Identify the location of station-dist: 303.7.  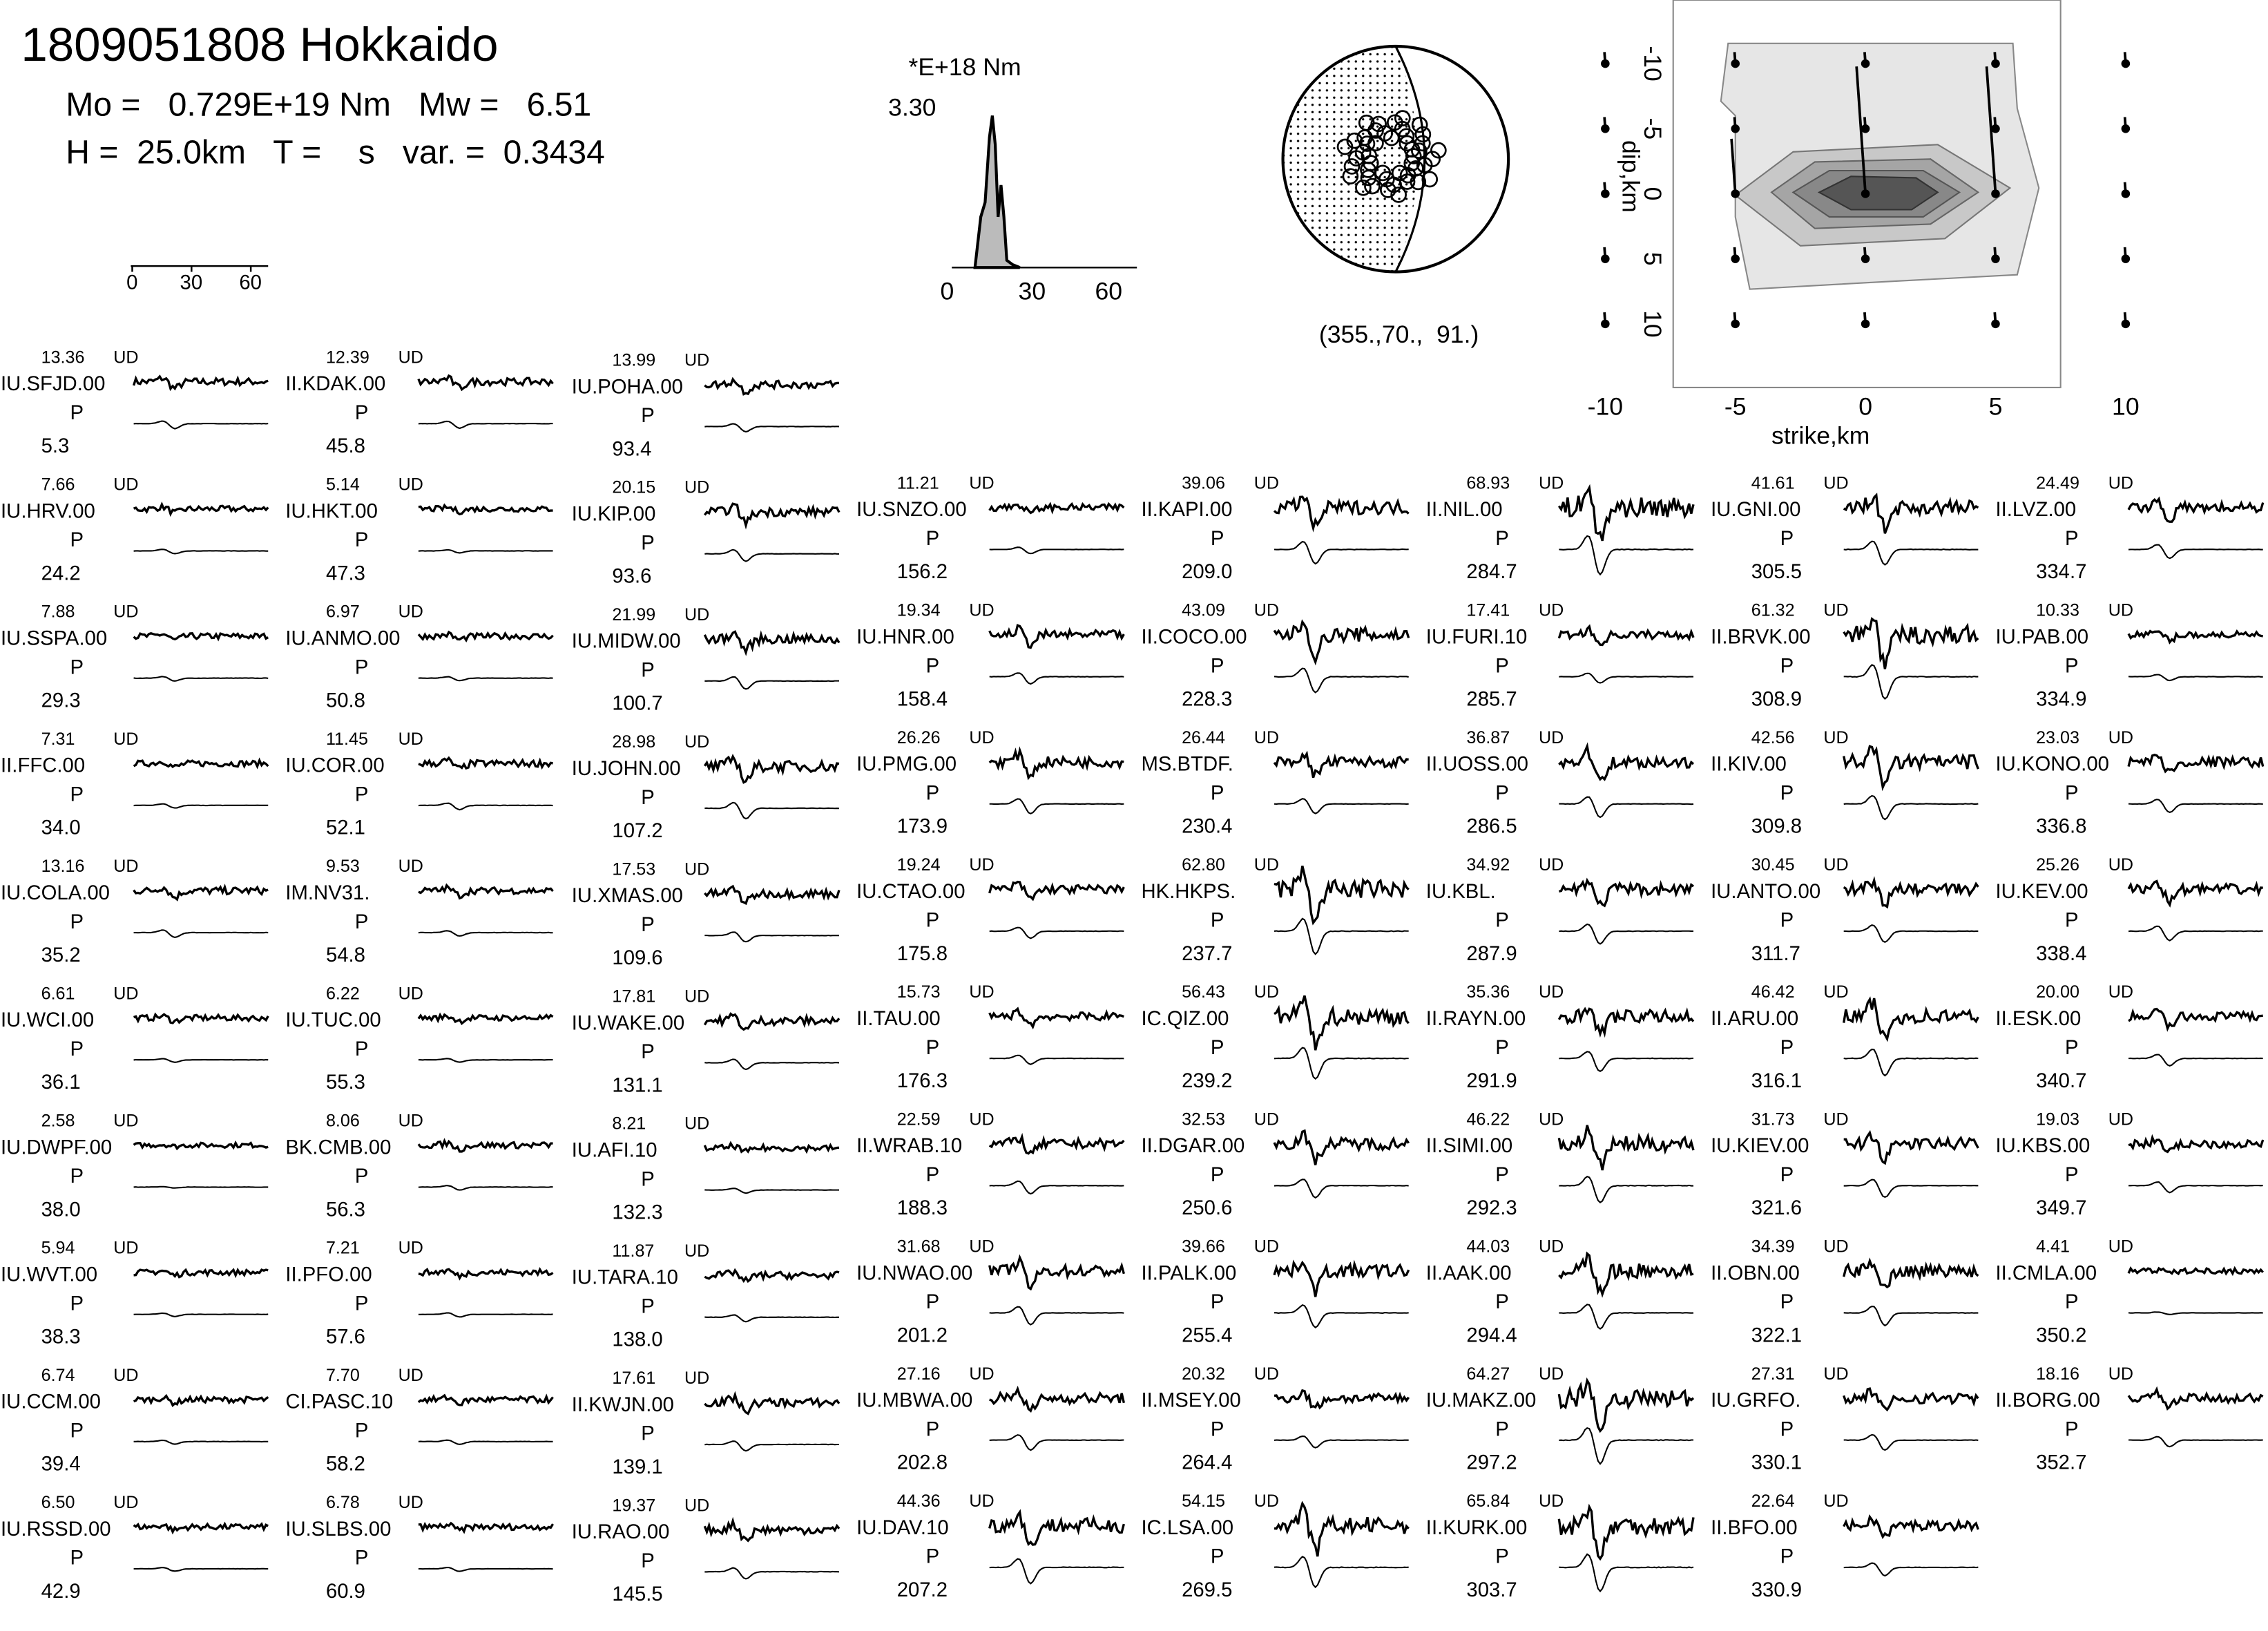
(1491, 1590).